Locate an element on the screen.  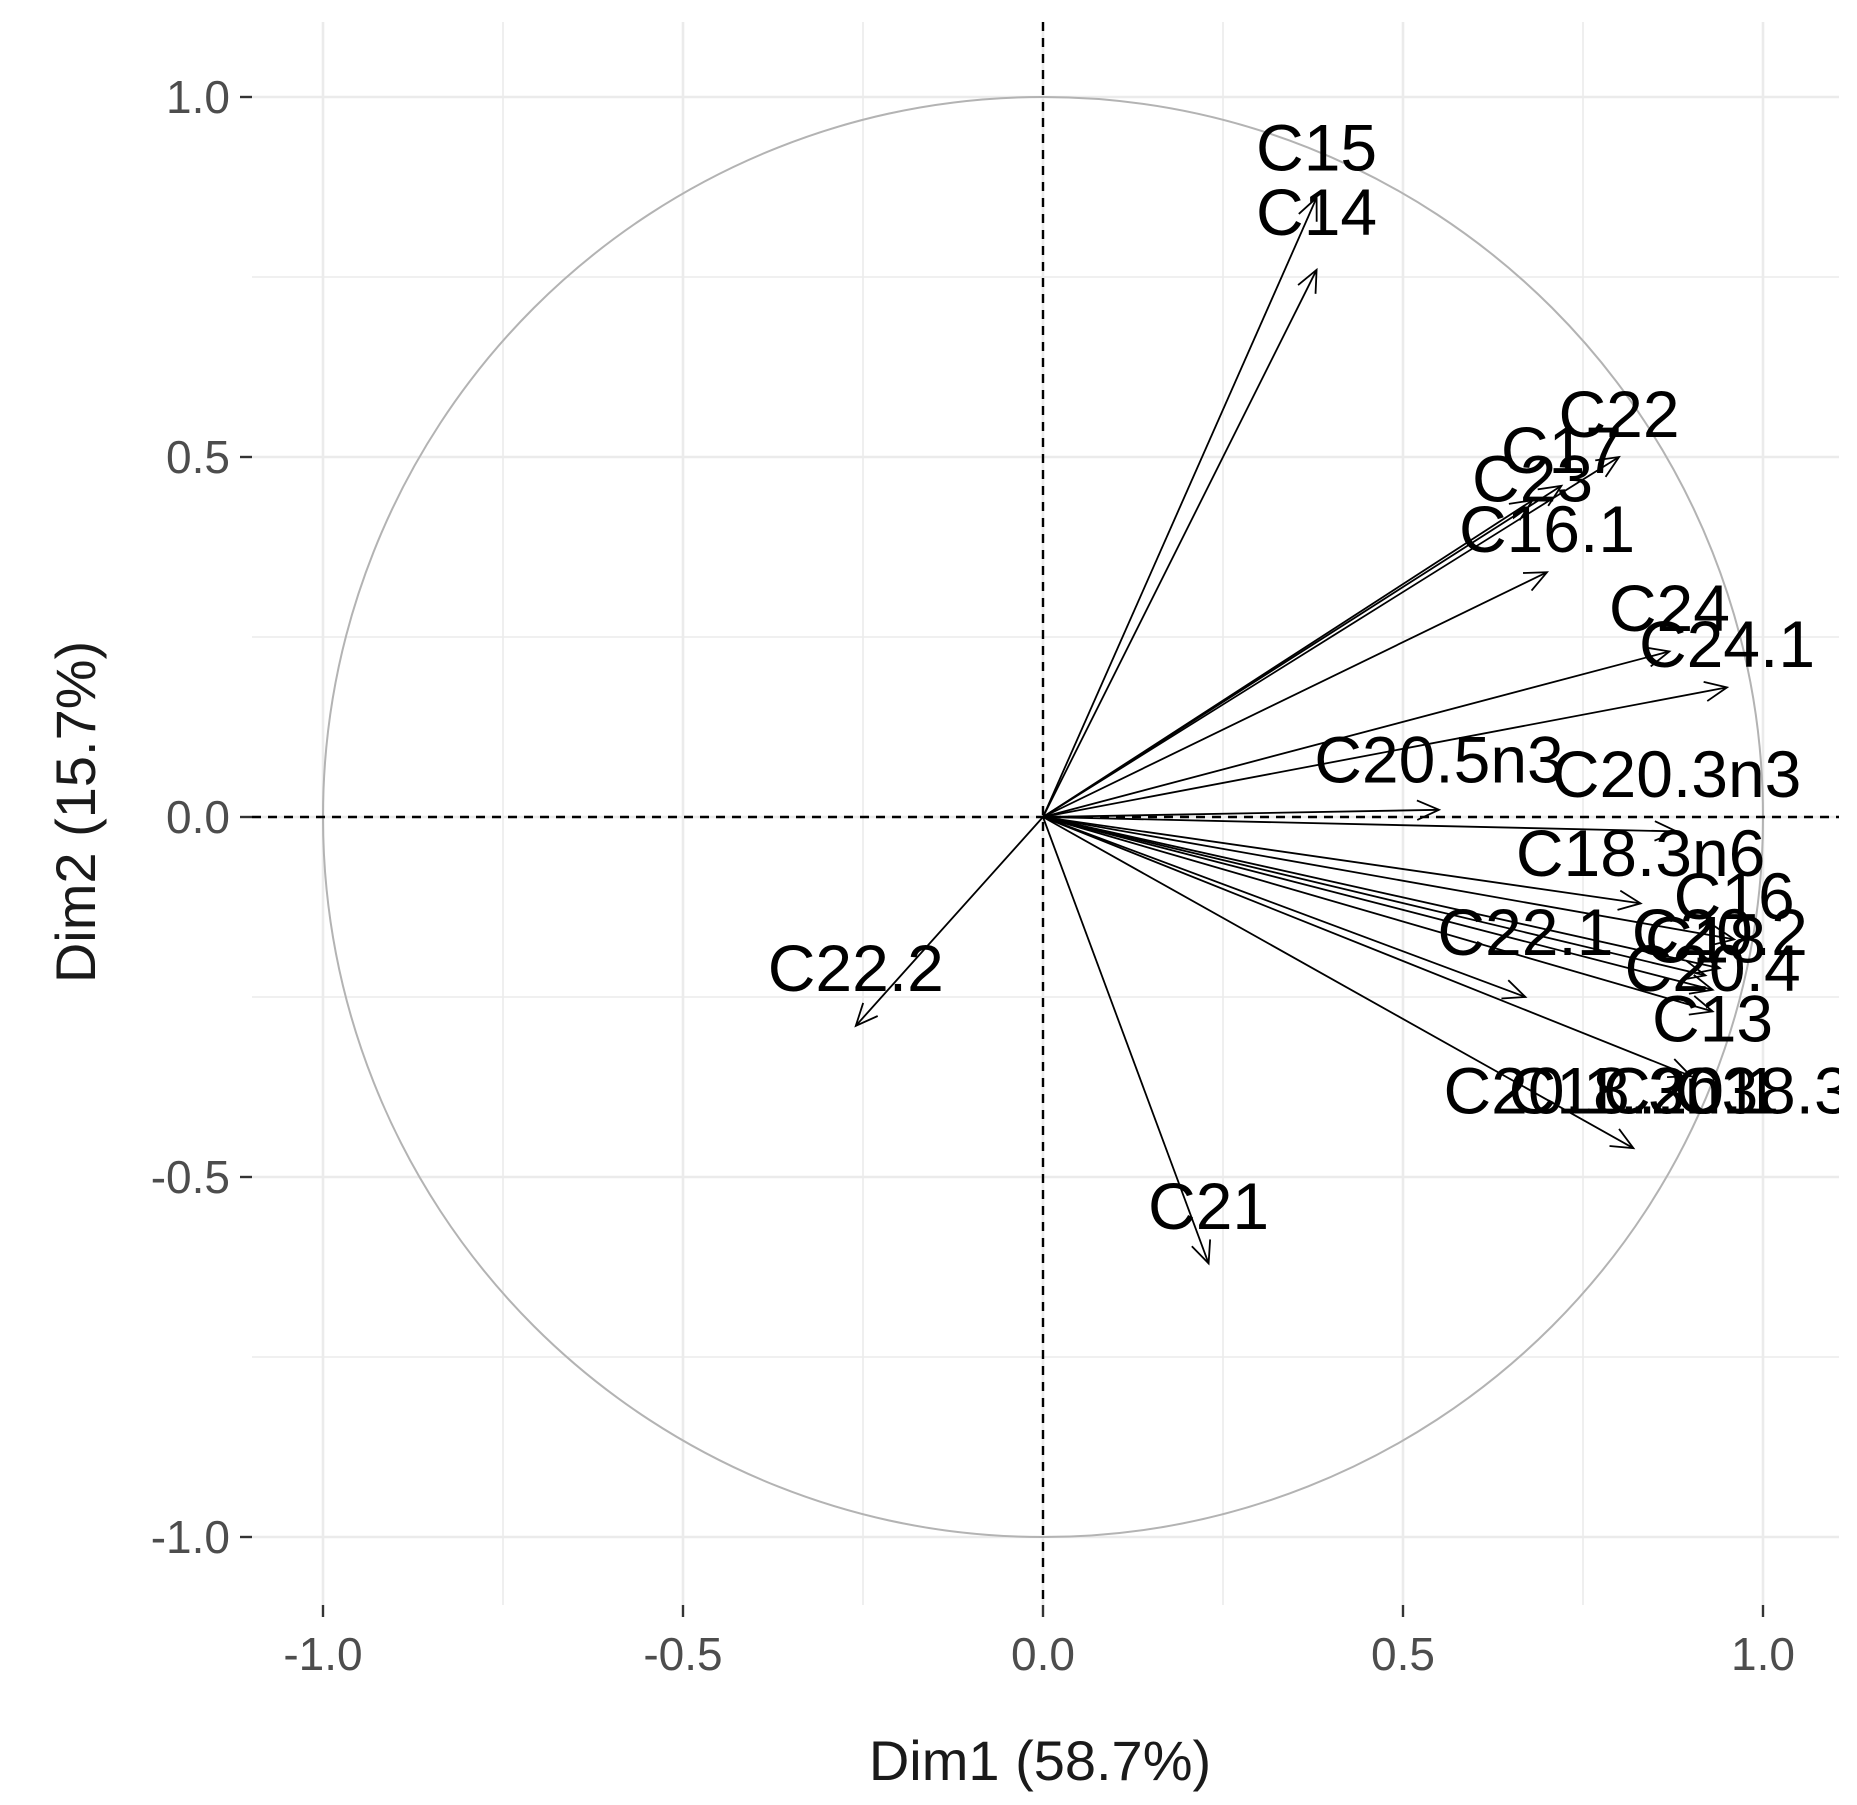
x-axis-title: Dim1 (58.7%) is located at coordinates (1040, 1760).